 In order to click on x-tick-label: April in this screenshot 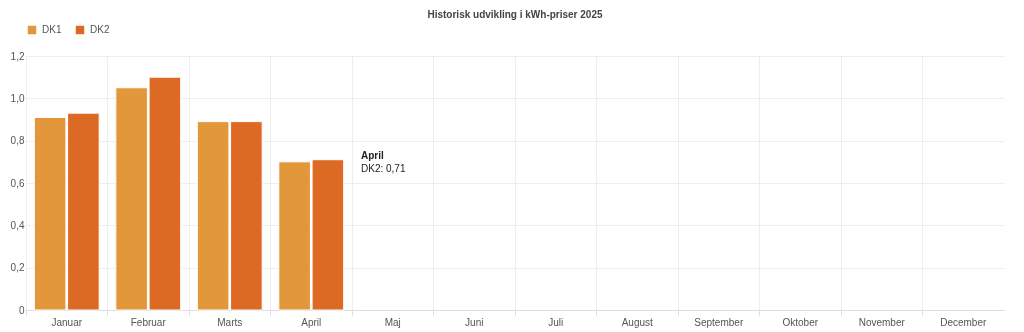, I will do `click(311, 322)`.